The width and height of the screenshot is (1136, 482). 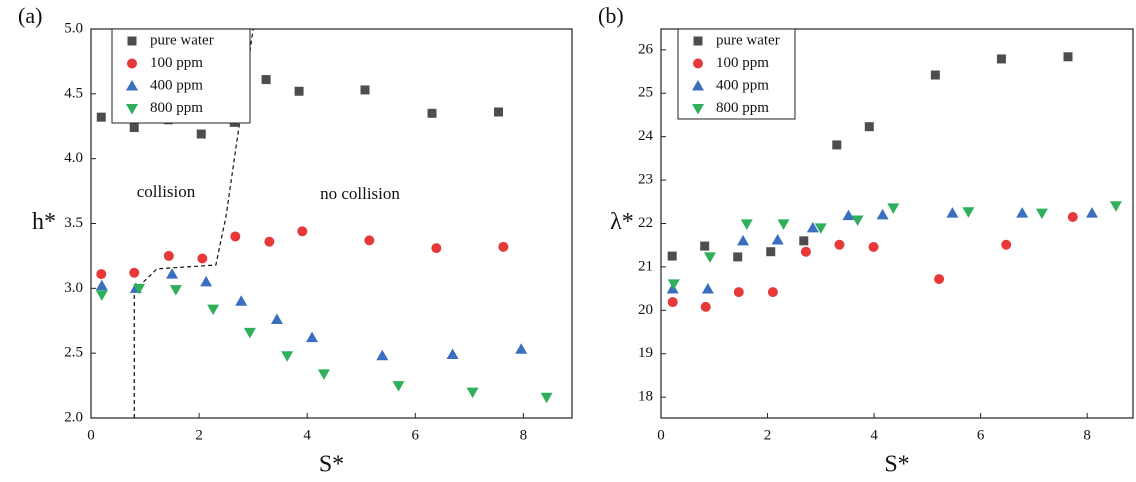 I want to click on annotation: no collision, so click(x=360, y=193).